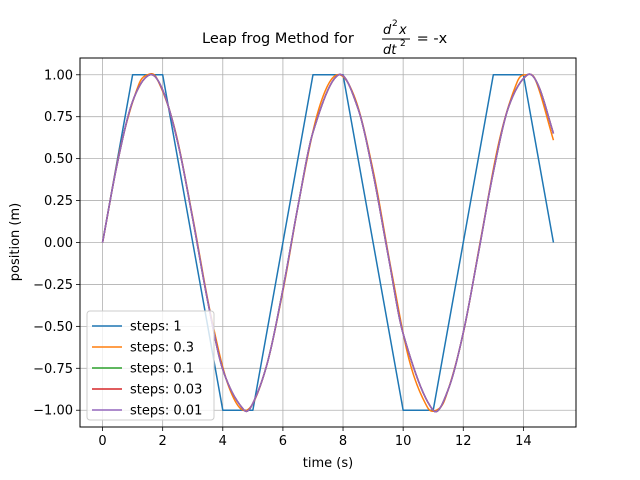  I want to click on legend-label: steps: 0.01, so click(166, 411).